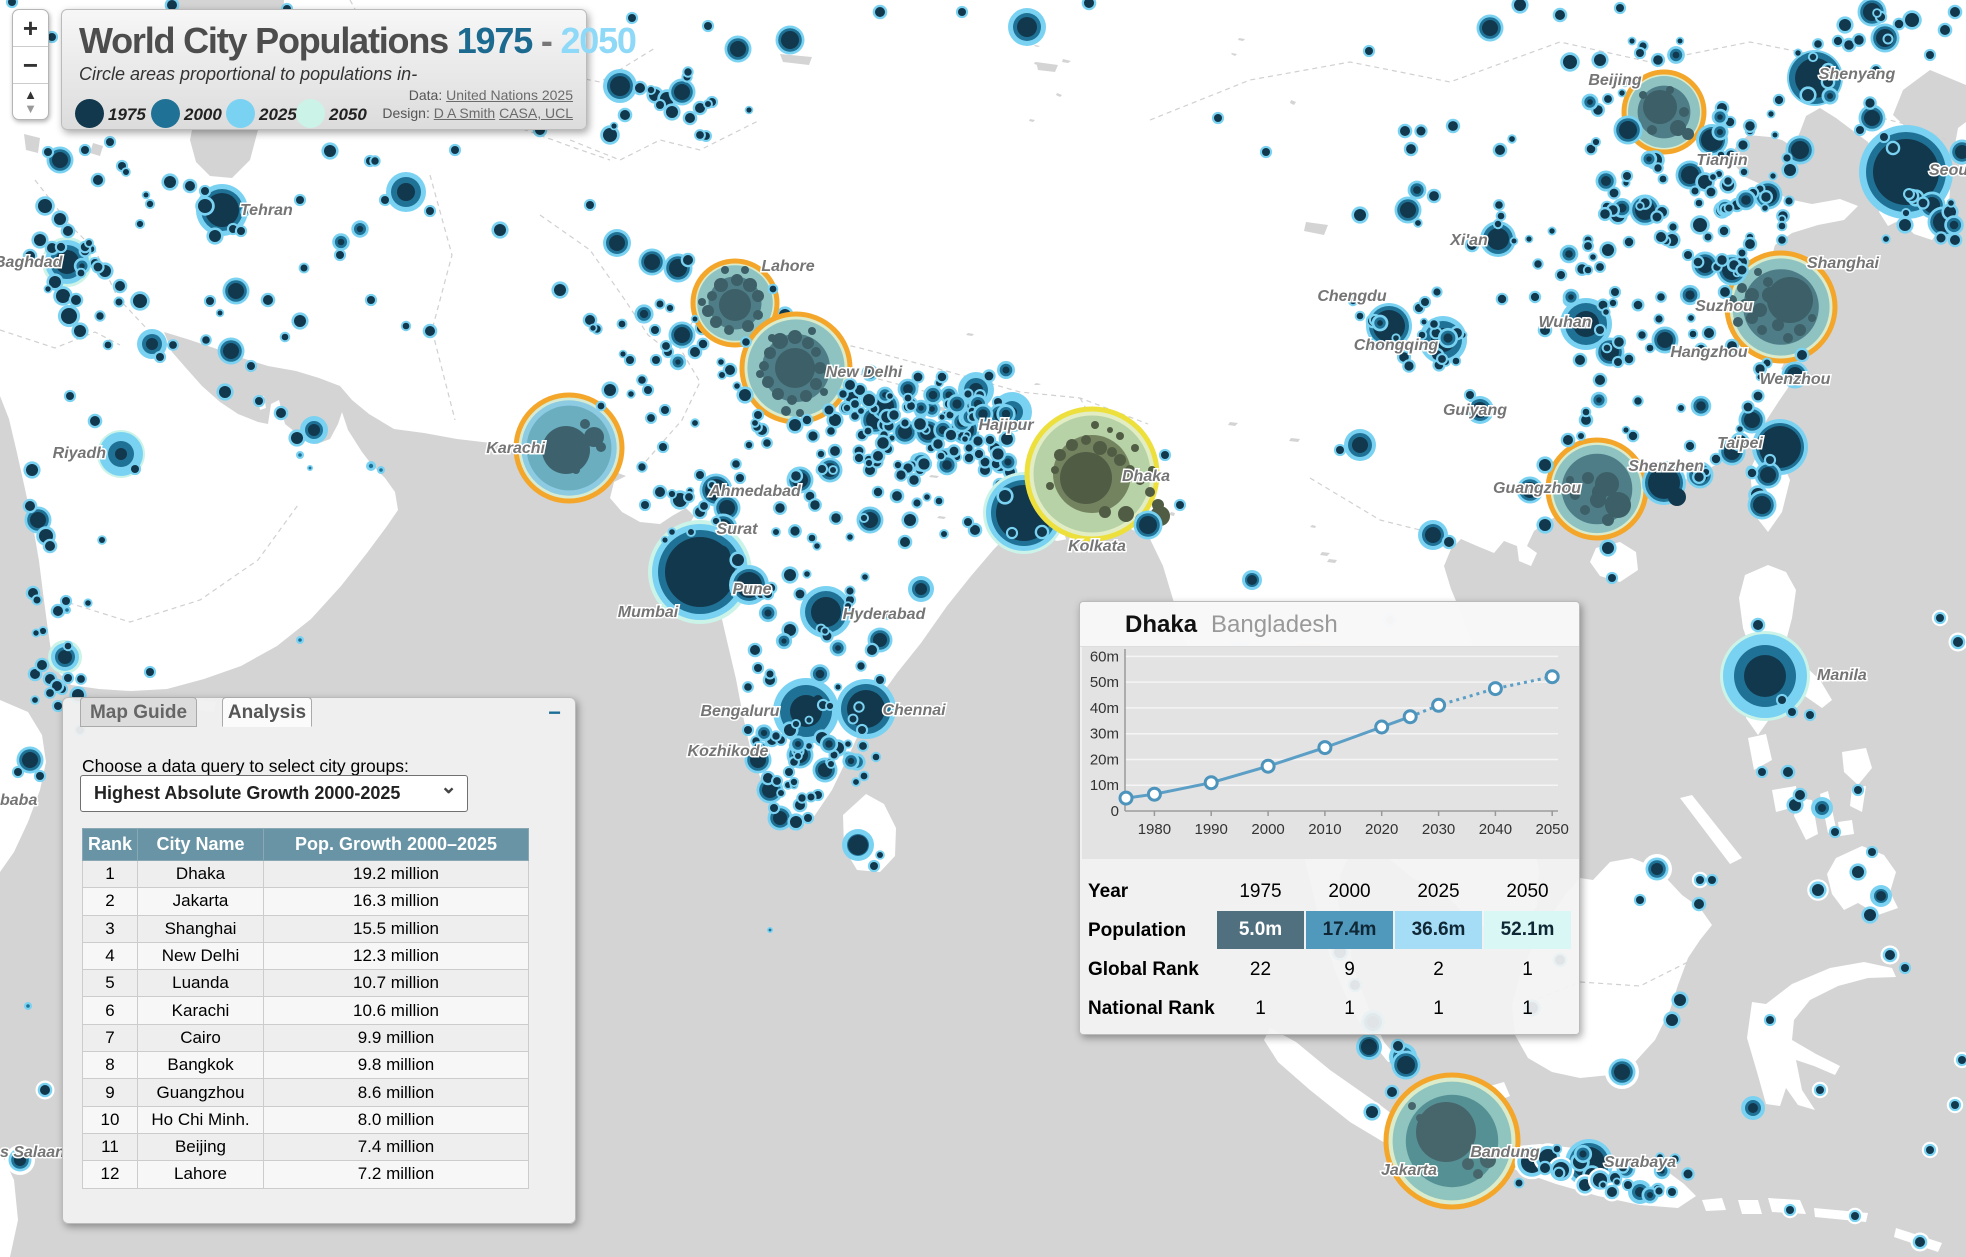 The height and width of the screenshot is (1257, 1966). What do you see at coordinates (1104, 785) in the screenshot?
I see `svg-text: 10m` at bounding box center [1104, 785].